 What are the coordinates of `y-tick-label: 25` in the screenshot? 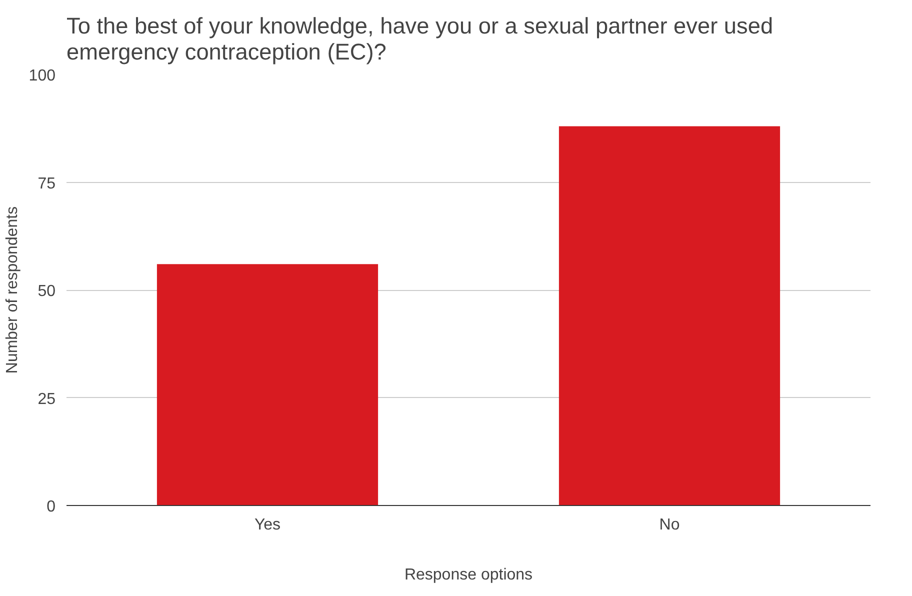 It's located at (47, 399).